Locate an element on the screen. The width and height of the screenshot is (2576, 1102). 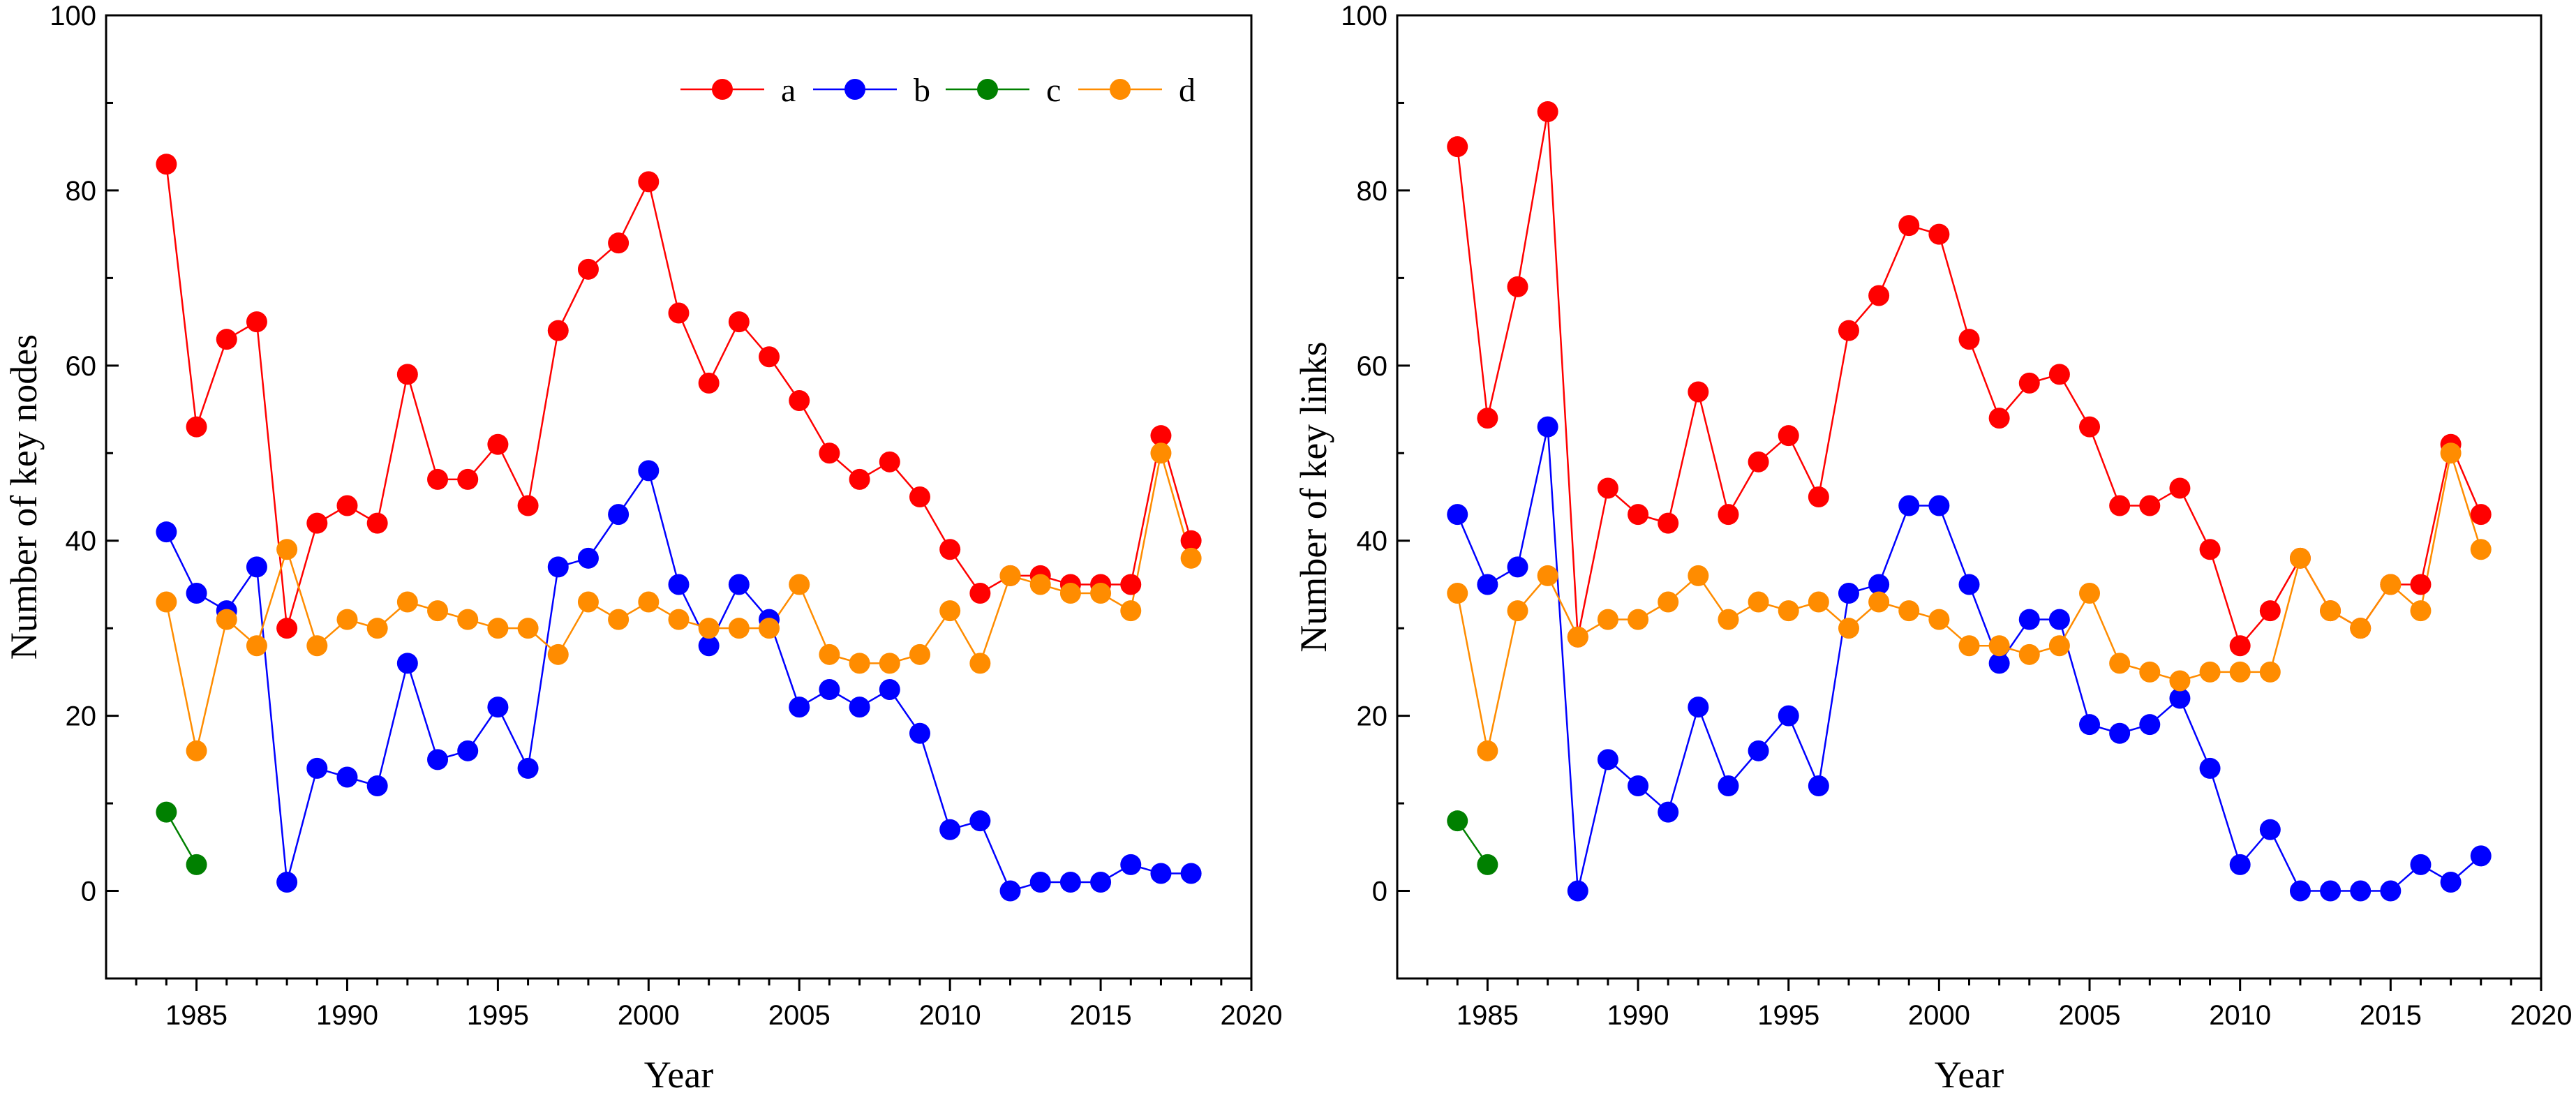
x-tick-label: 2010 is located at coordinates (950, 1016).